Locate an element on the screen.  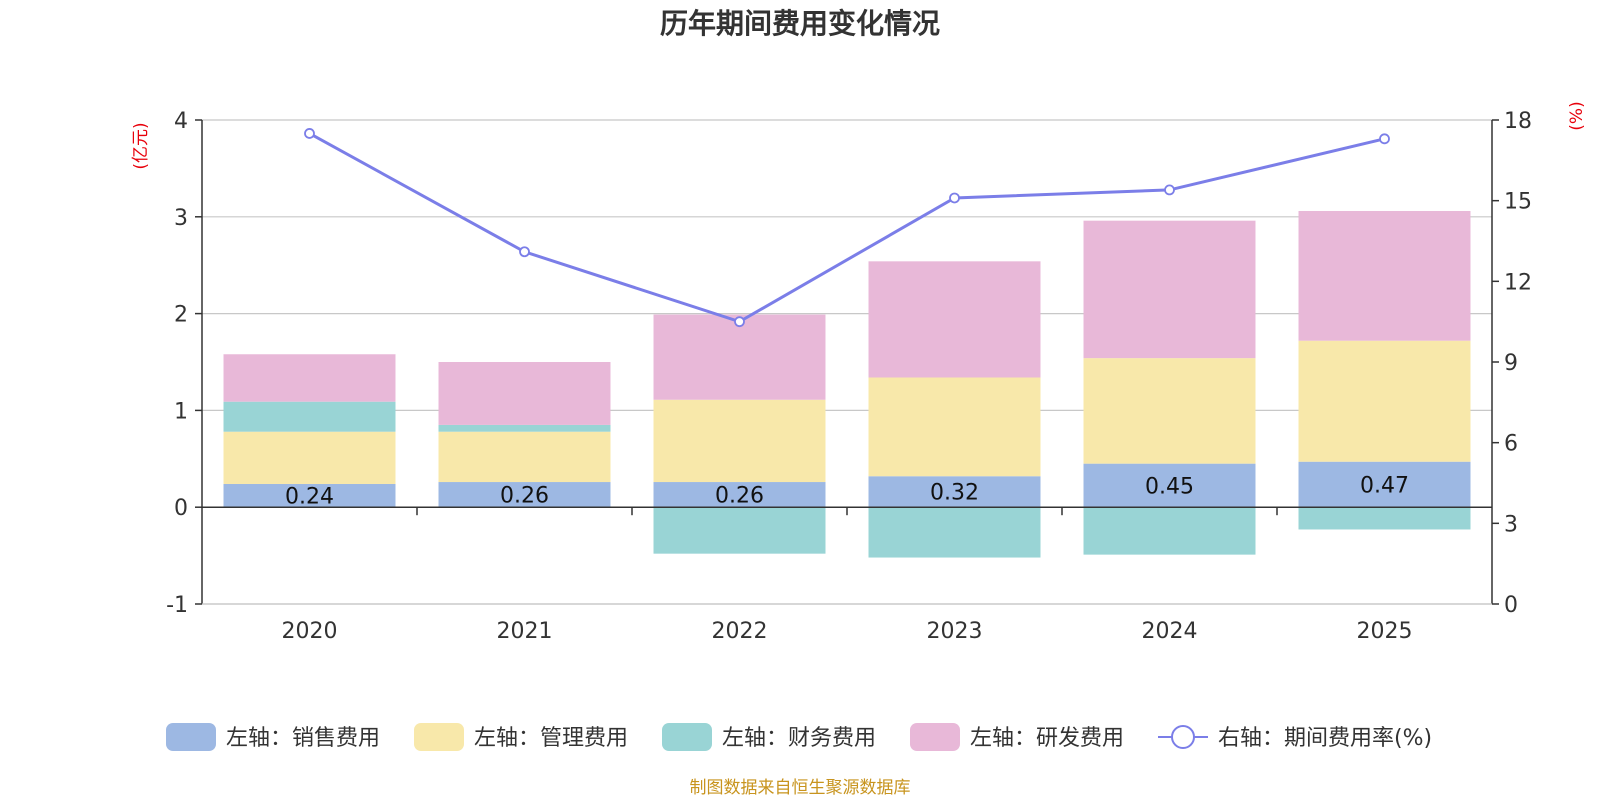
bar-3-2022 is located at coordinates (739, 530).